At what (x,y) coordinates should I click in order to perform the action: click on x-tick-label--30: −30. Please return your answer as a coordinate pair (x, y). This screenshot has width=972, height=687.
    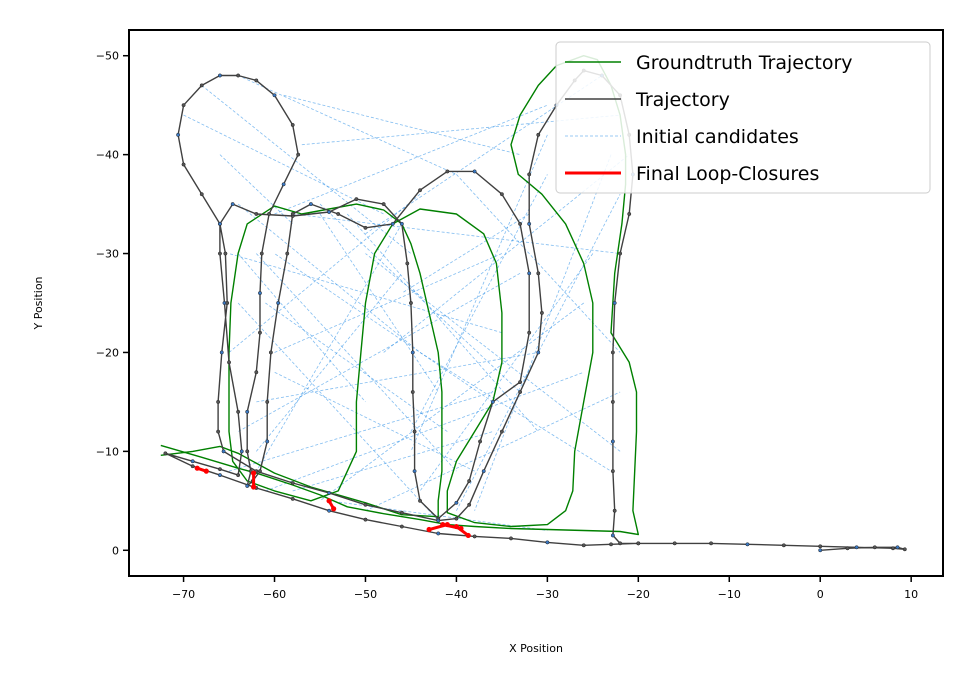
    Looking at the image, I should click on (547, 594).